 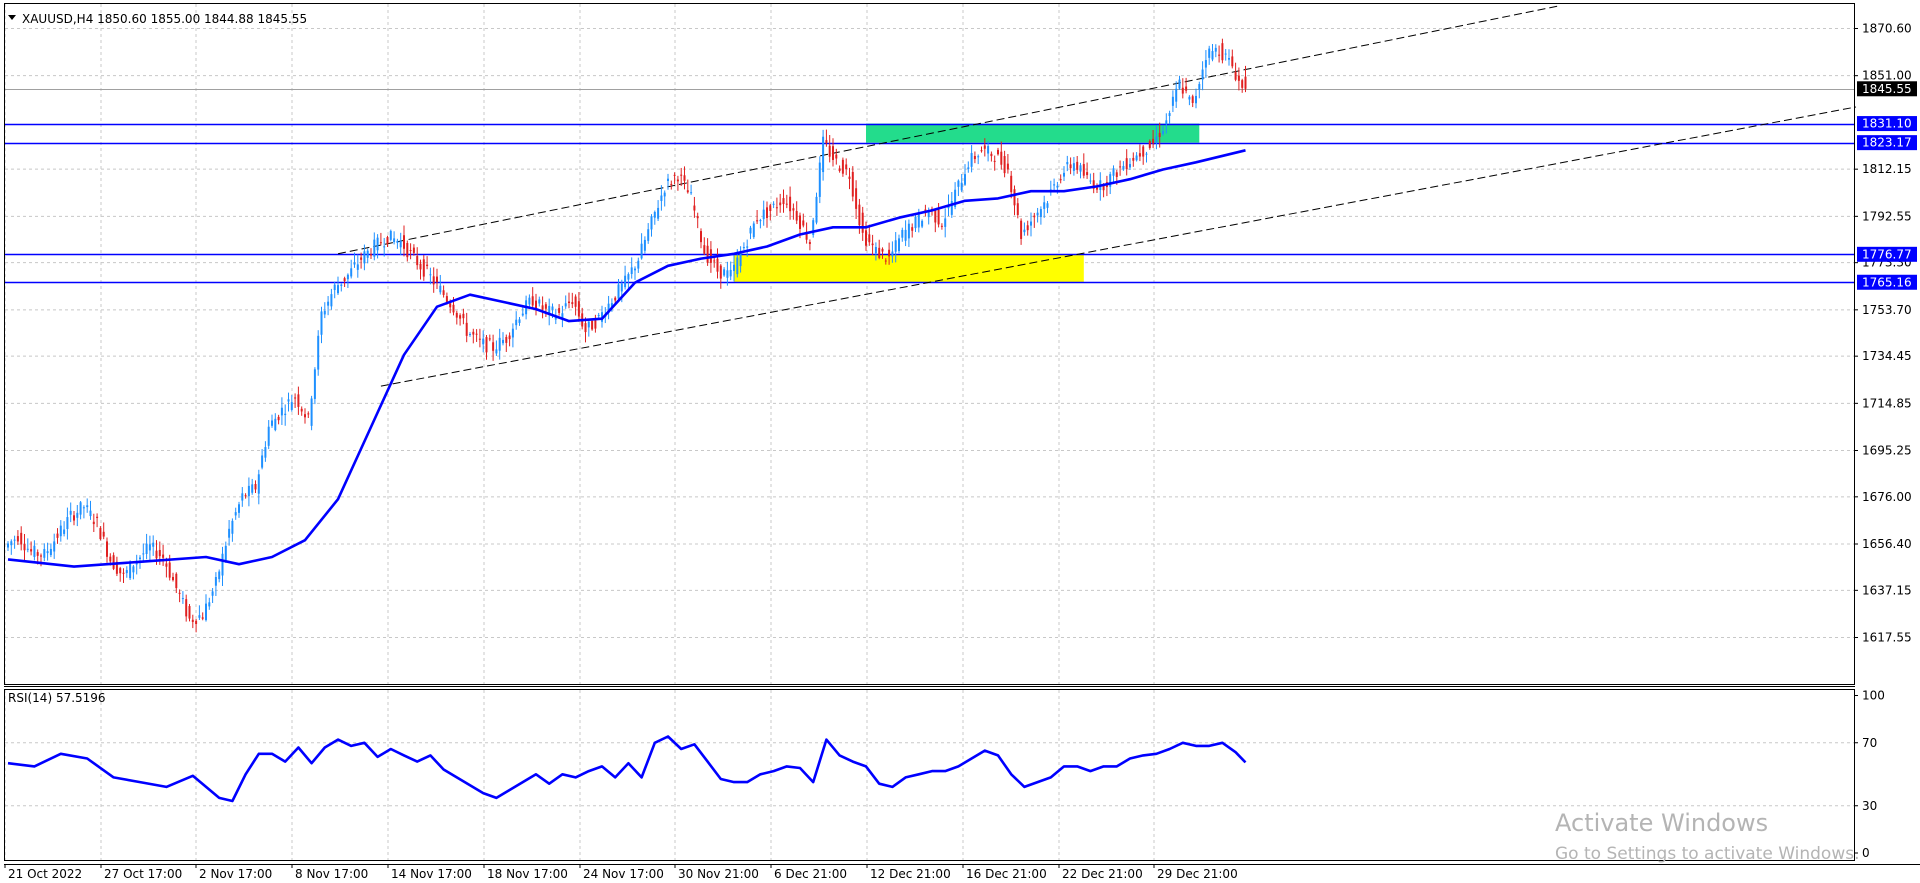 I want to click on level-price-tag: 1776.77, so click(x=1887, y=254).